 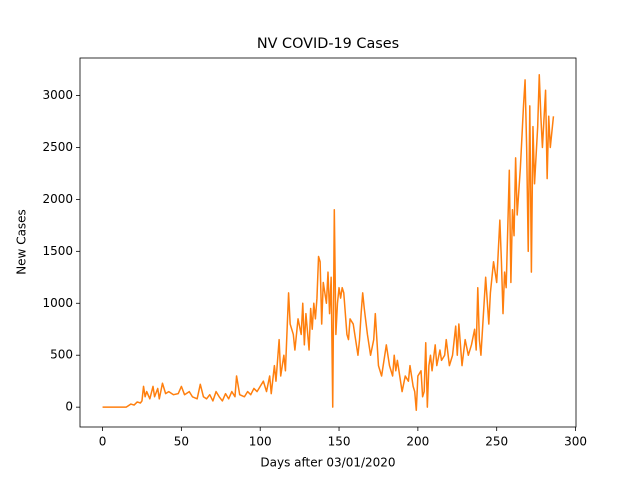 I want to click on x-axis-label: Days after 03/01/2020, so click(x=327, y=463).